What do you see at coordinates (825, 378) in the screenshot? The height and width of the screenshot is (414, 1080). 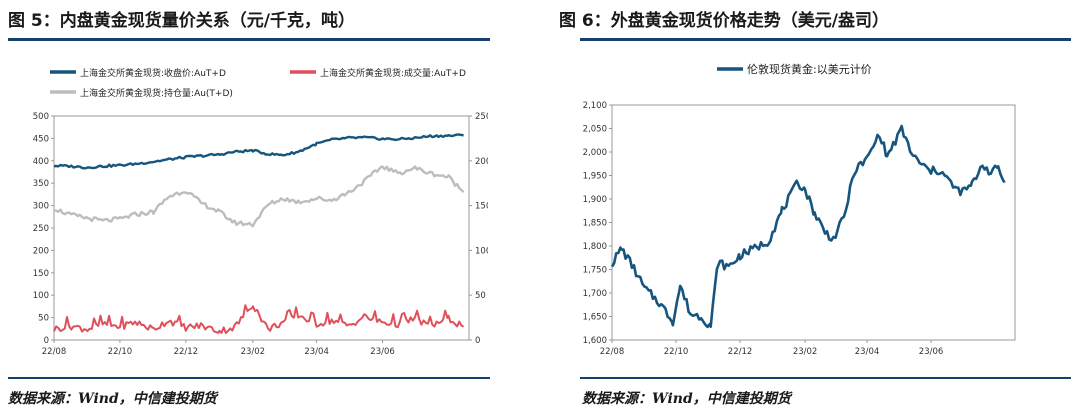 I see `right-source-rule` at bounding box center [825, 378].